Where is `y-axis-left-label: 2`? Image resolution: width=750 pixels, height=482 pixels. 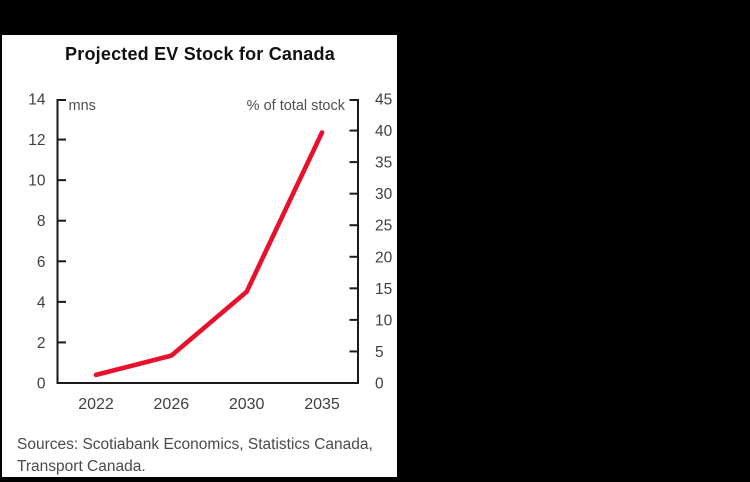
y-axis-left-label: 2 is located at coordinates (41, 343).